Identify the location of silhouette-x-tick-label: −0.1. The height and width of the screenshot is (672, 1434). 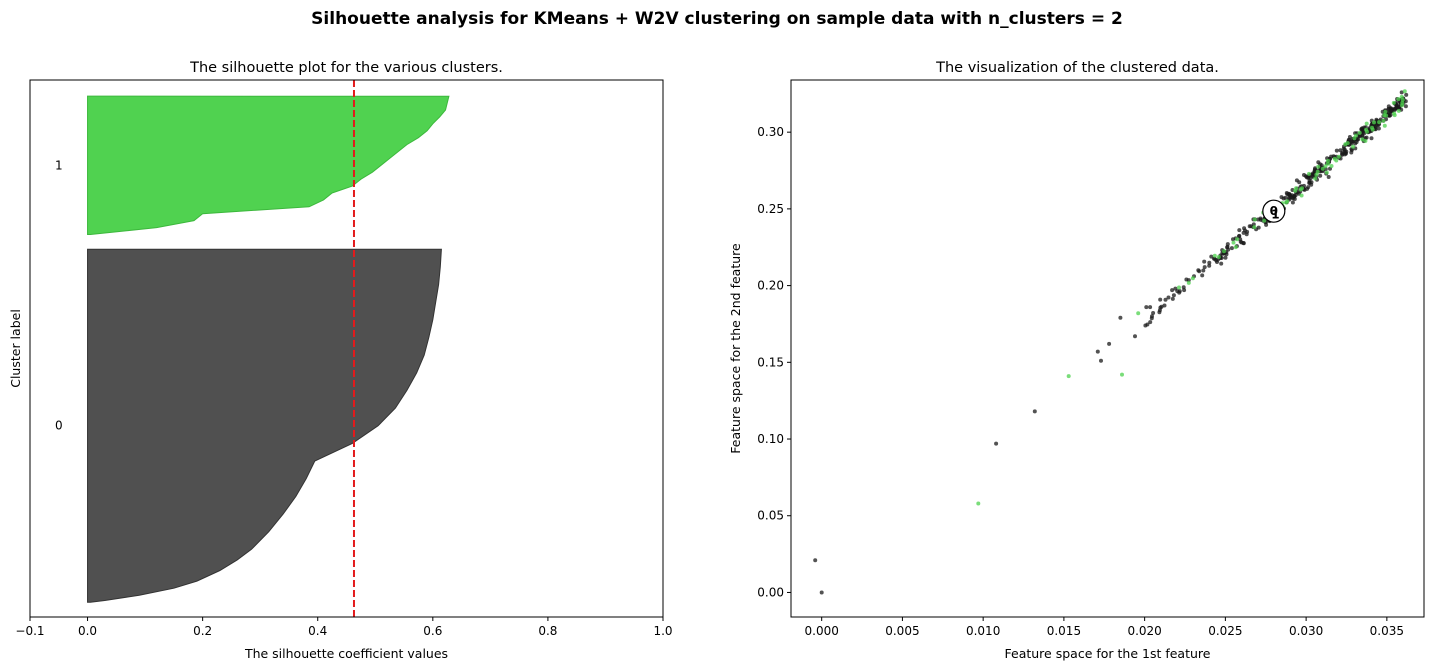
(29, 631).